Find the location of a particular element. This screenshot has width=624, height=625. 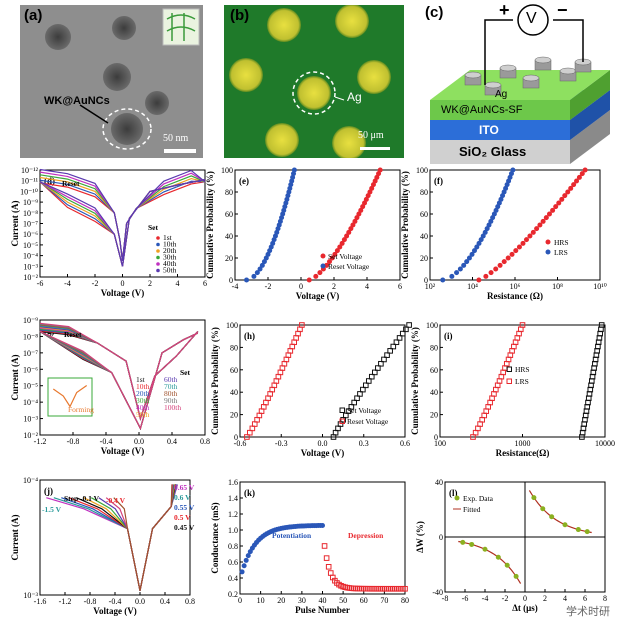

annotation-ag: Ag is located at coordinates (354, 97).